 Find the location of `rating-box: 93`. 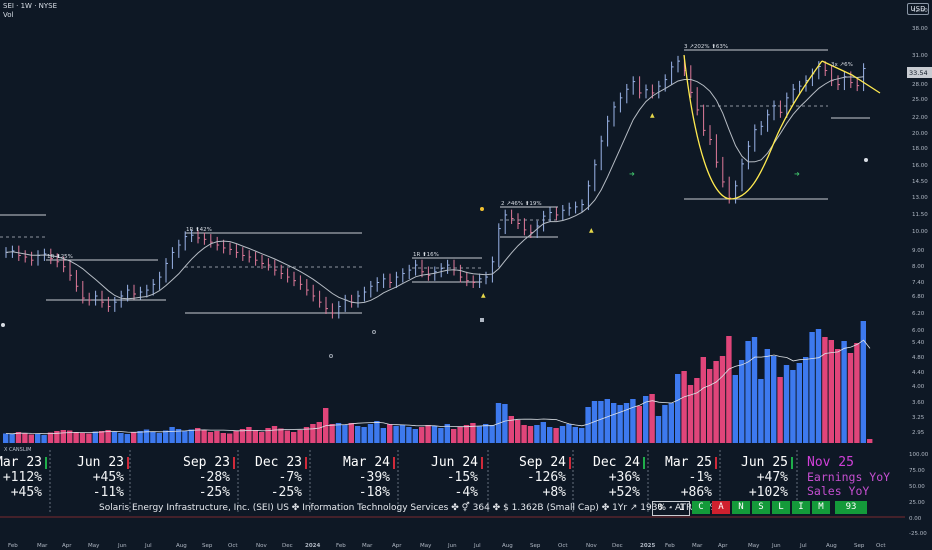

rating-box: 93 is located at coordinates (851, 507).